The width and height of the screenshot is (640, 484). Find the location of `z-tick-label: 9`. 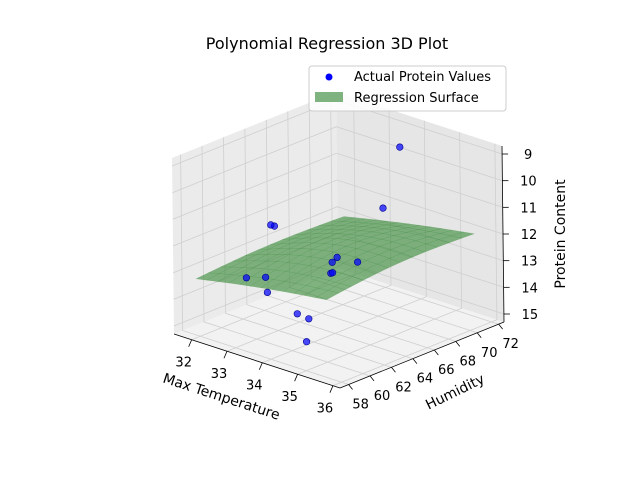

z-tick-label: 9 is located at coordinates (528, 155).